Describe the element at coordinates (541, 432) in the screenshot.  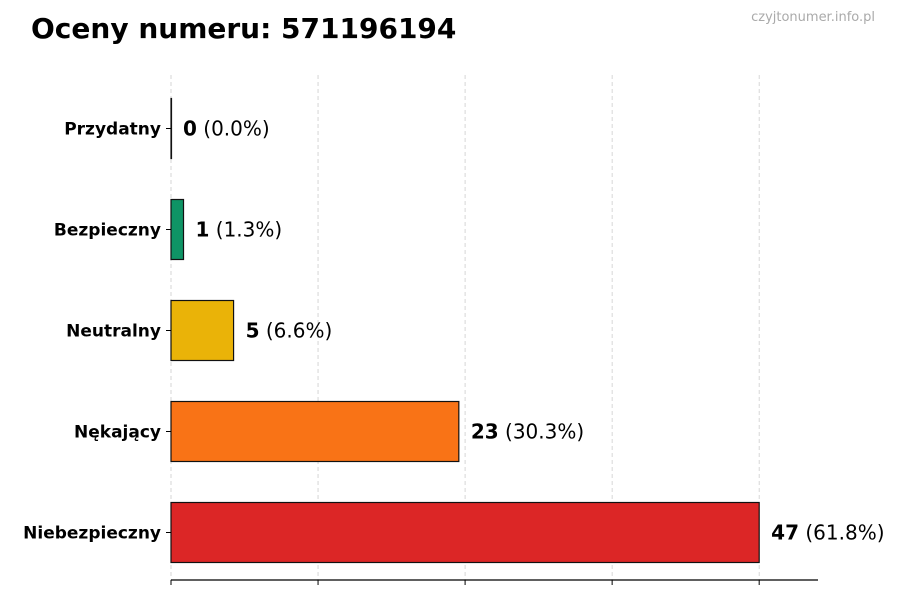
I see `value-percent: (30.3%)` at that location.